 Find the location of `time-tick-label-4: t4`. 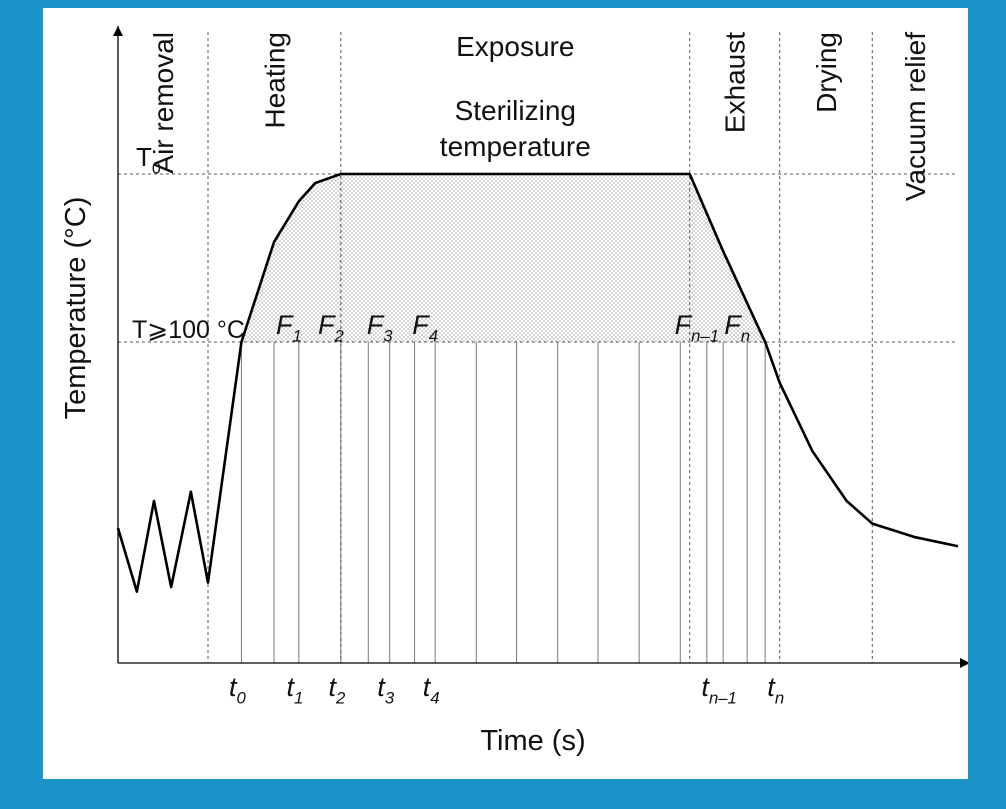

time-tick-label-4: t4 is located at coordinates (431, 690).